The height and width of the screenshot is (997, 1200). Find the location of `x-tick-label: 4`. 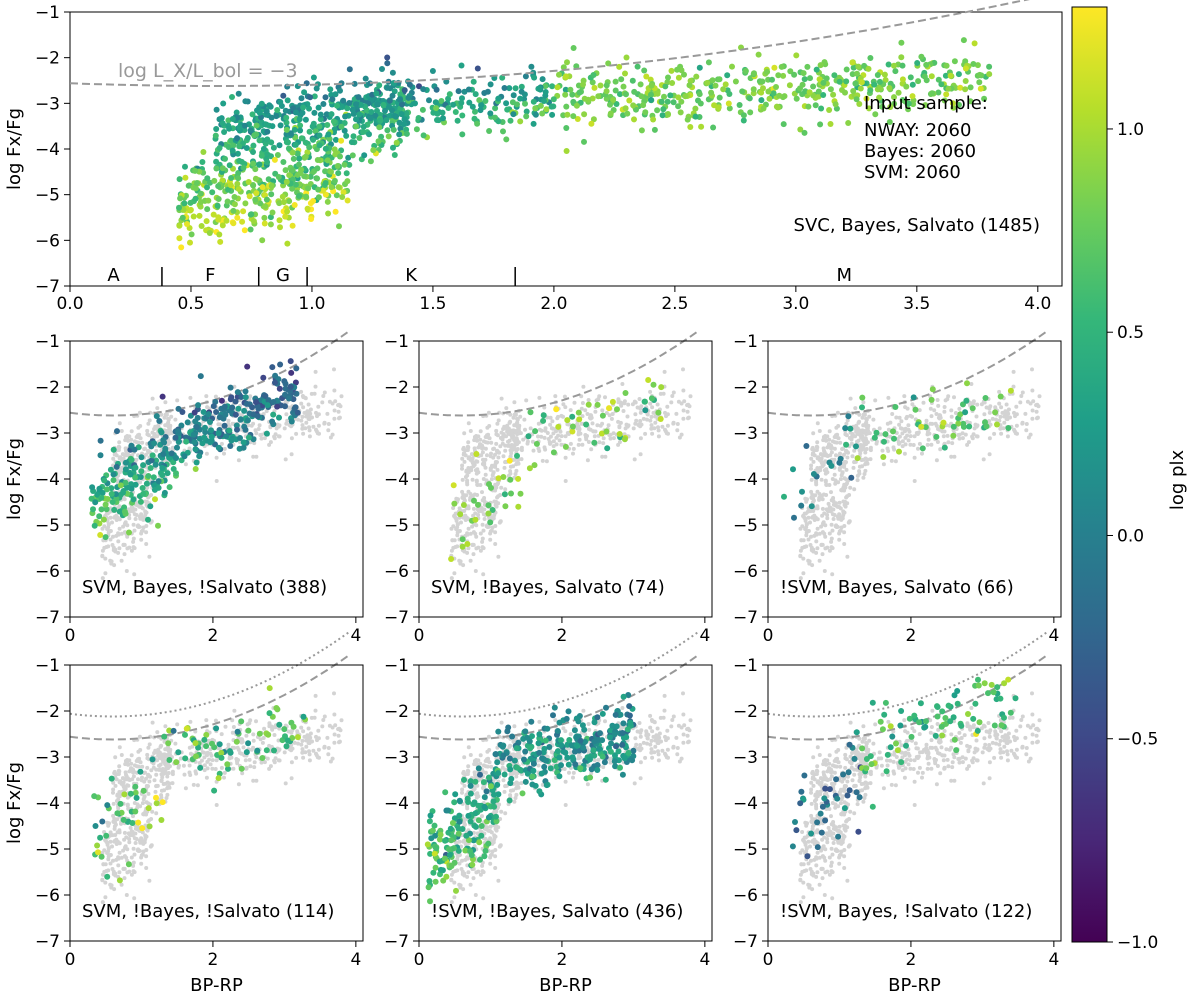

x-tick-label: 4 is located at coordinates (1053, 636).